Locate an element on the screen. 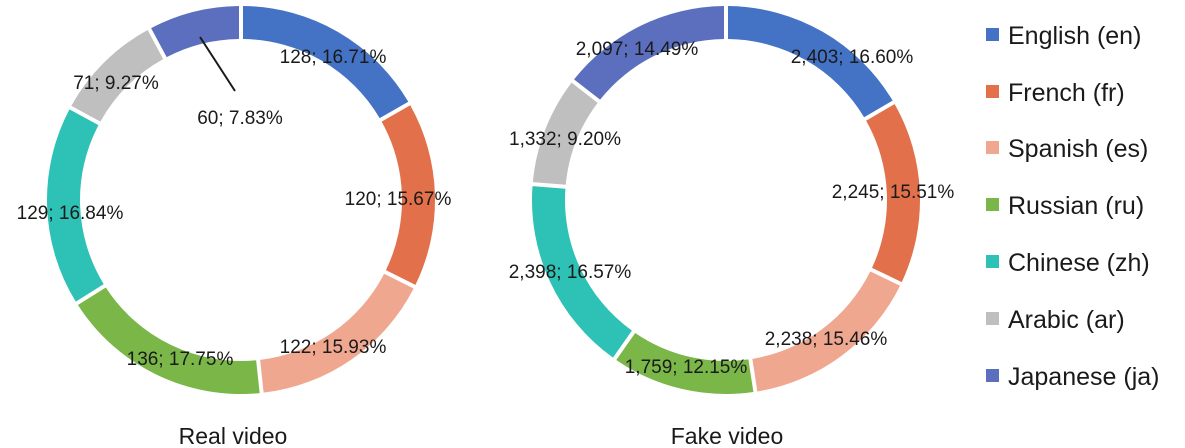 This screenshot has width=1185, height=448. fake-slice-russian is located at coordinates (685, 363).